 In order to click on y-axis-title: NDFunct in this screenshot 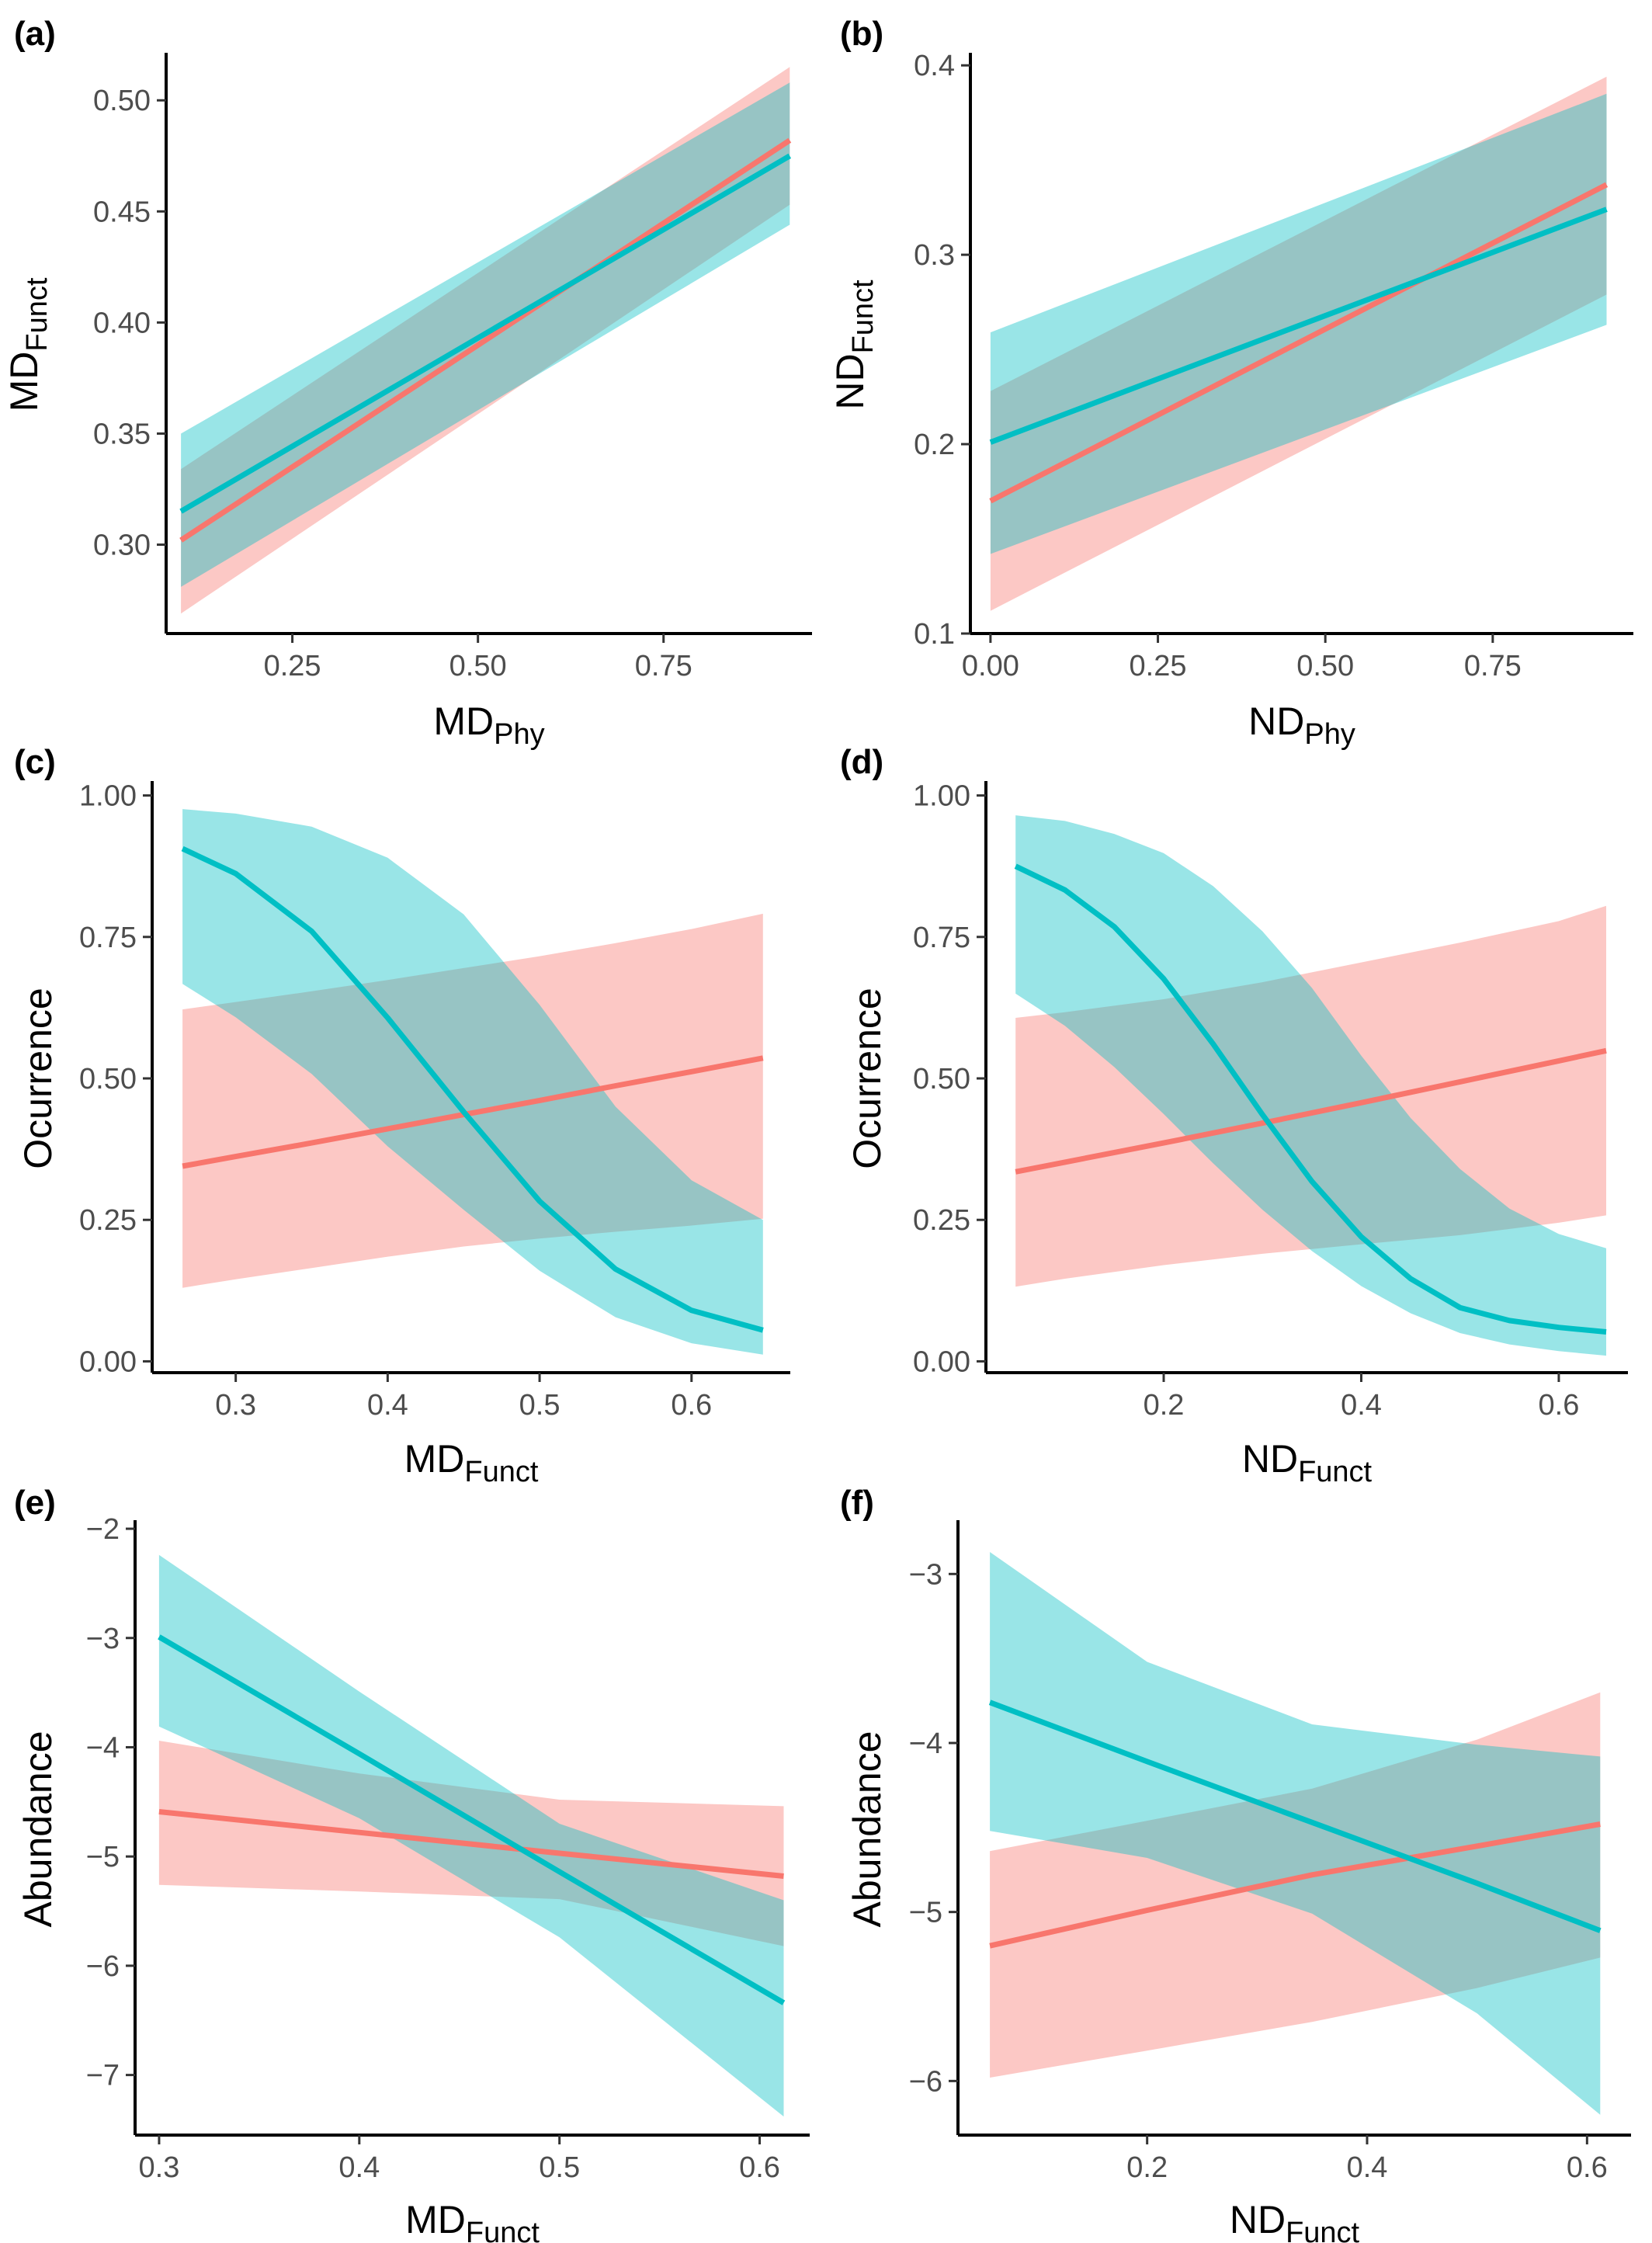, I will do `click(854, 345)`.